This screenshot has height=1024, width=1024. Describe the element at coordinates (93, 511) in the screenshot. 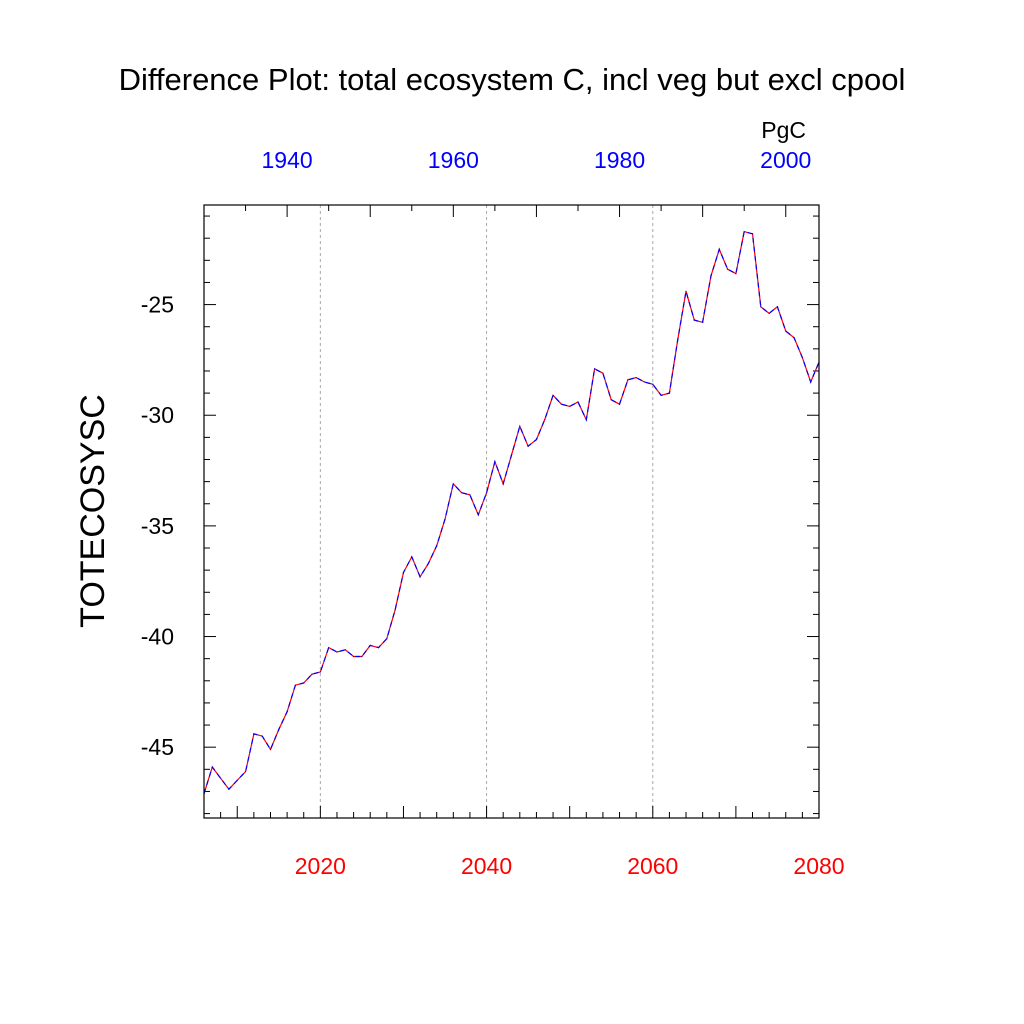

I see `y-axis-label: TOTECOSYSC` at that location.